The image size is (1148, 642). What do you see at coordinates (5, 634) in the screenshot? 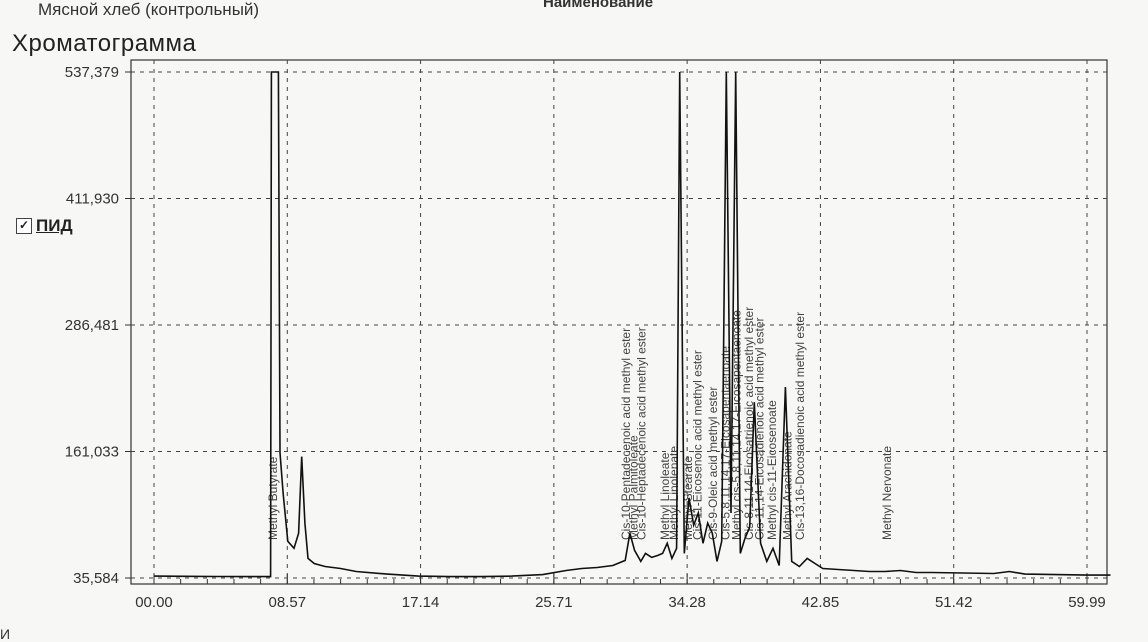
I see `footer-fragment: И` at bounding box center [5, 634].